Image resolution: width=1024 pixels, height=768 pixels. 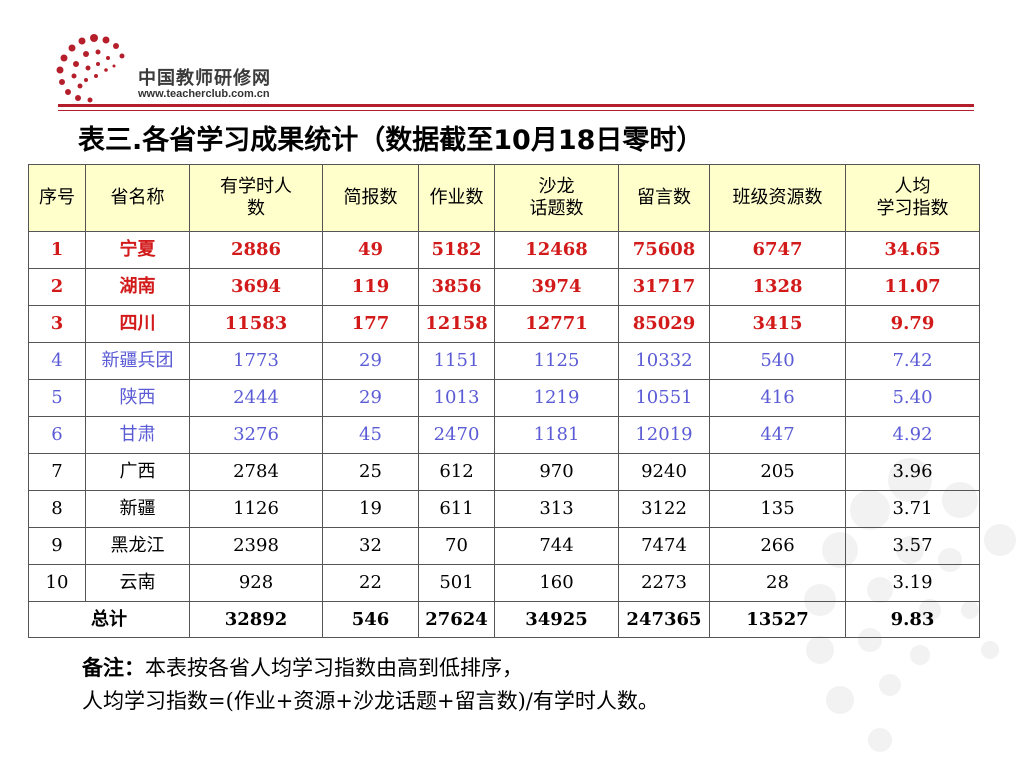 I want to click on value-cell: 9.79, so click(x=912, y=324).